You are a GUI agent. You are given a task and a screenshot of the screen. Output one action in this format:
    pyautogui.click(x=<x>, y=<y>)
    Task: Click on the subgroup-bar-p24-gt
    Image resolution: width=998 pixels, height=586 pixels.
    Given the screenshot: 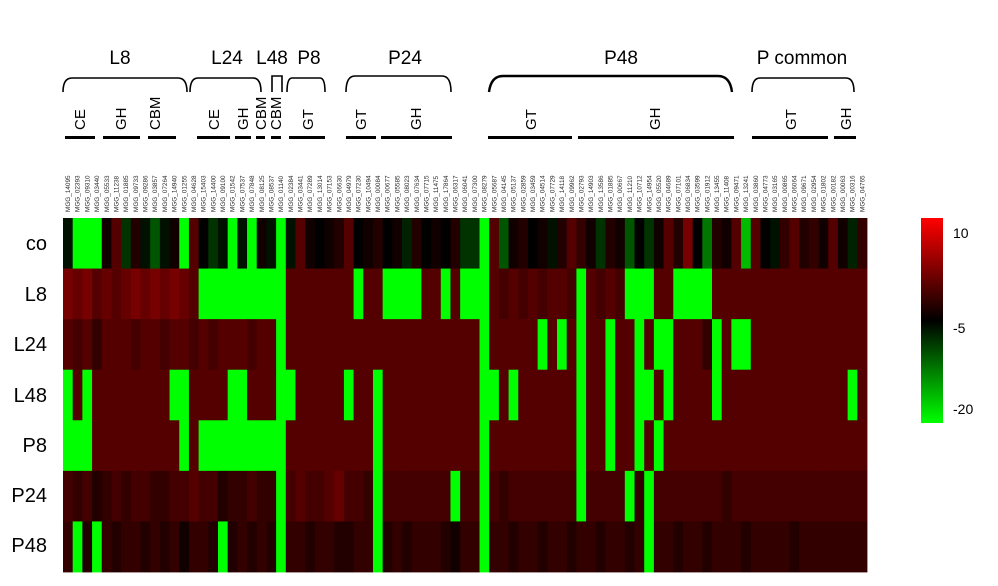 What is the action you would take?
    pyautogui.click(x=361, y=137)
    